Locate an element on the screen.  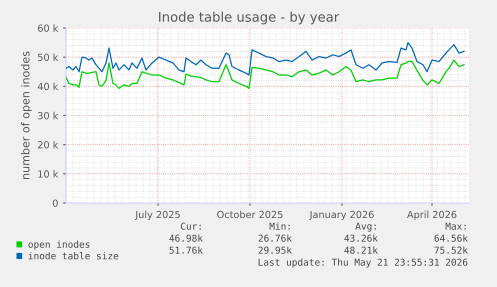
text: 51.76k is located at coordinates (186, 250).